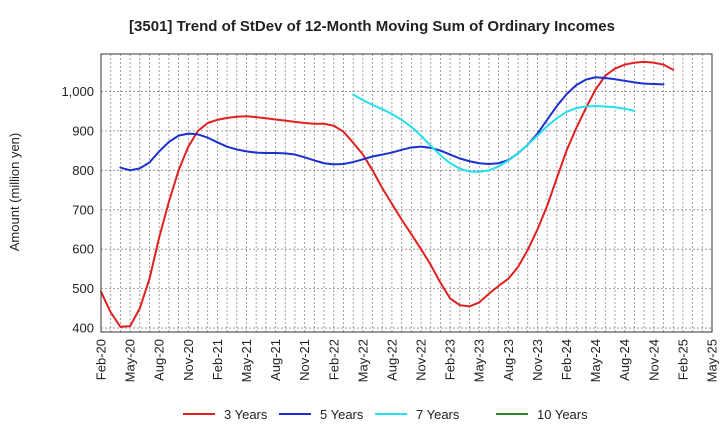  I want to click on x-tick-label-20: Feb-25, so click(682, 359).